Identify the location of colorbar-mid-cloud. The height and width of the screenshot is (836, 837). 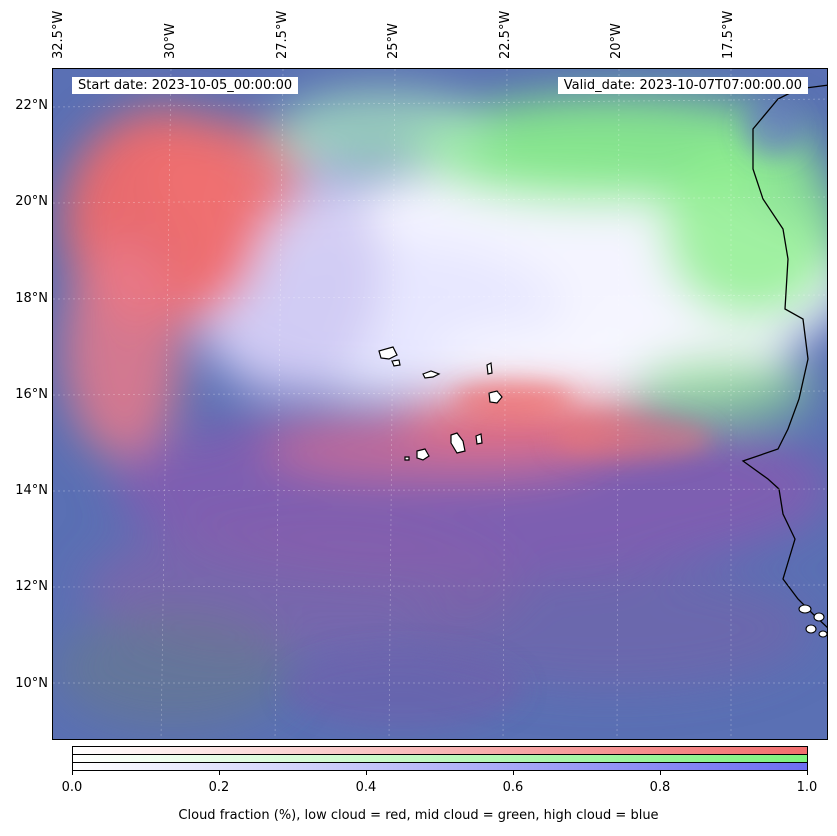
(440, 758).